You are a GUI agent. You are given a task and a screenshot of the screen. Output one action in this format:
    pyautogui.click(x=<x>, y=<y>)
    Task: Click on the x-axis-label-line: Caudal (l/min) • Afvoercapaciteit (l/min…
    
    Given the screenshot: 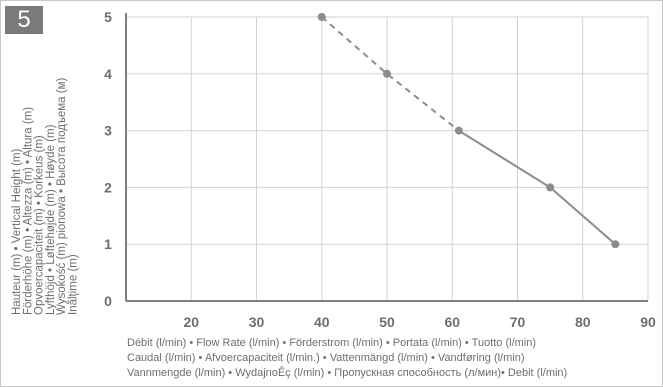 What is the action you would take?
    pyautogui.click(x=326, y=358)
    